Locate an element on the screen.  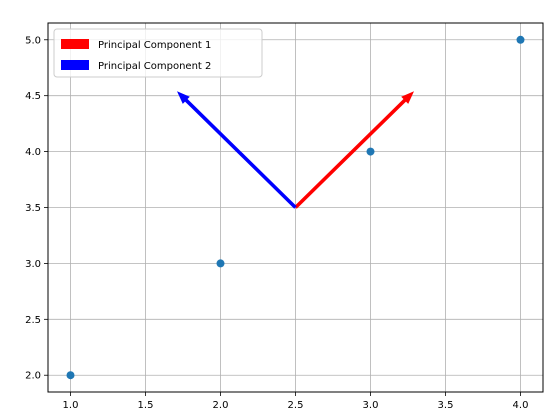
x-tick-label: 1.0 is located at coordinates (71, 405).